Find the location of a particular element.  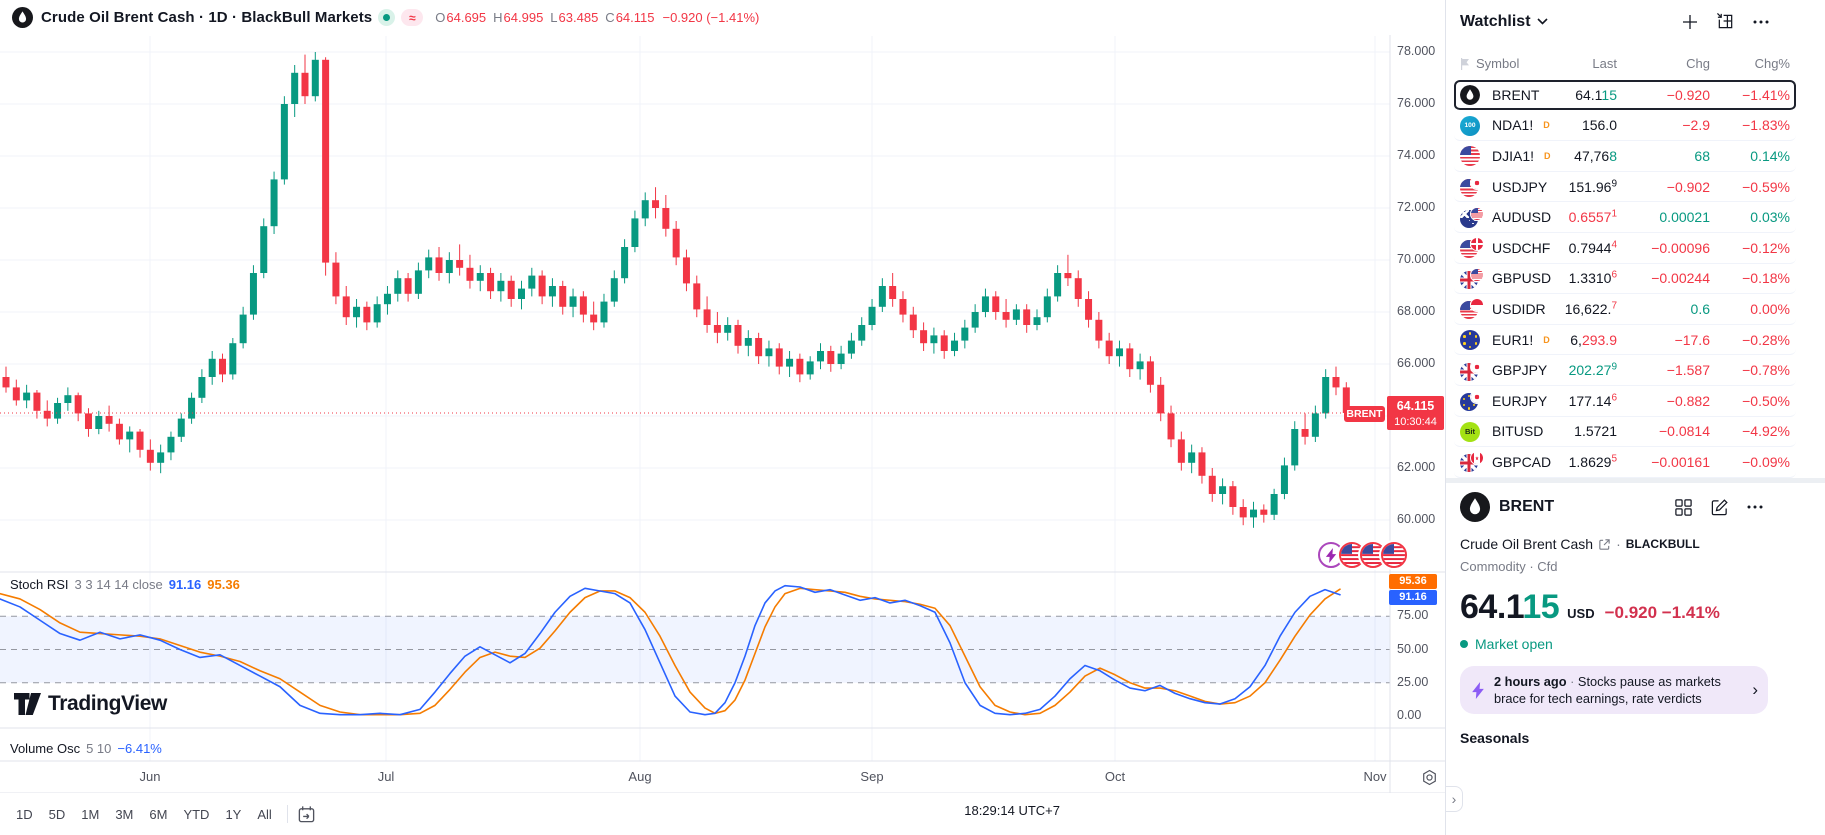

symbol-label: BITUSD is located at coordinates (1518, 431).